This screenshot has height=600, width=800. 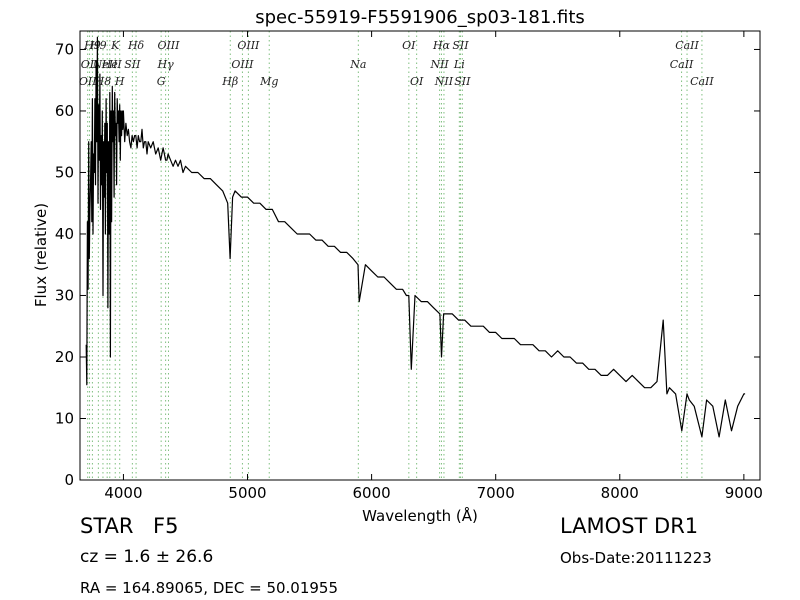 I want to click on y-tick-label: 50, so click(x=64, y=172).